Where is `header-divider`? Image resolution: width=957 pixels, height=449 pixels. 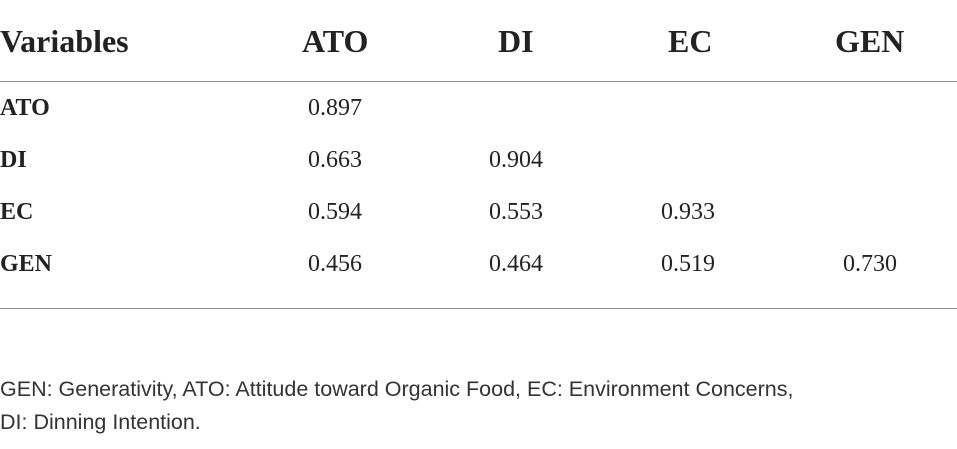 header-divider is located at coordinates (478, 81).